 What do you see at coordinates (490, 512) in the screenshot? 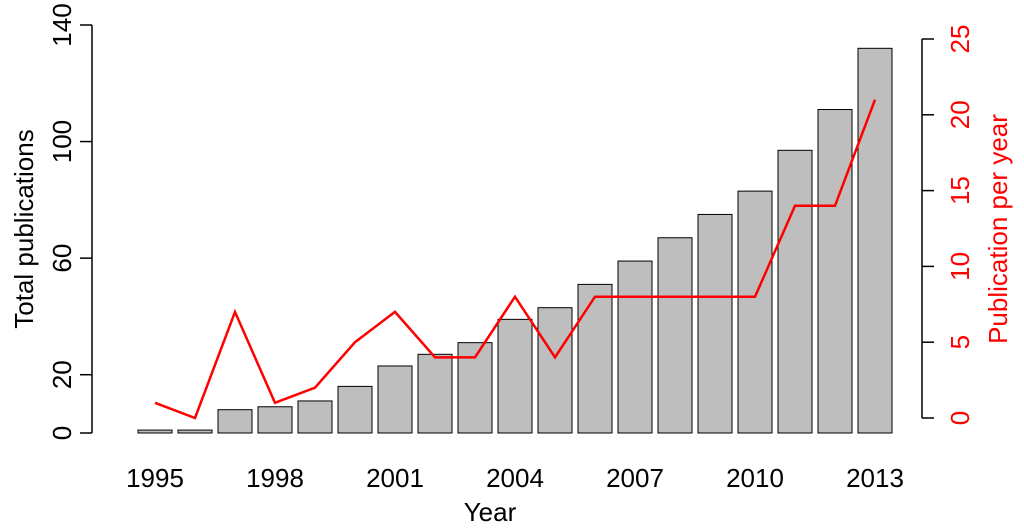
I see `x-axis-label: Year` at bounding box center [490, 512].